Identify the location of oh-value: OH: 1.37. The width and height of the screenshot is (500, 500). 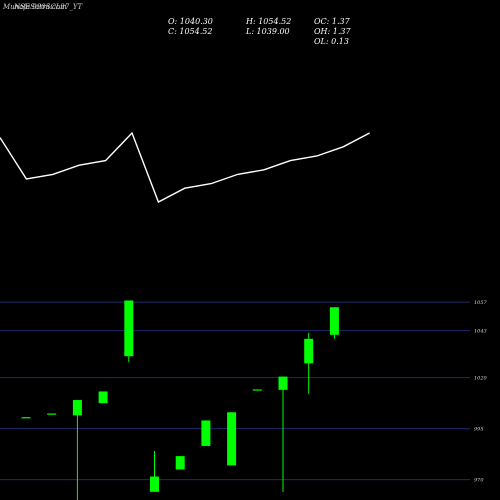
(332, 31).